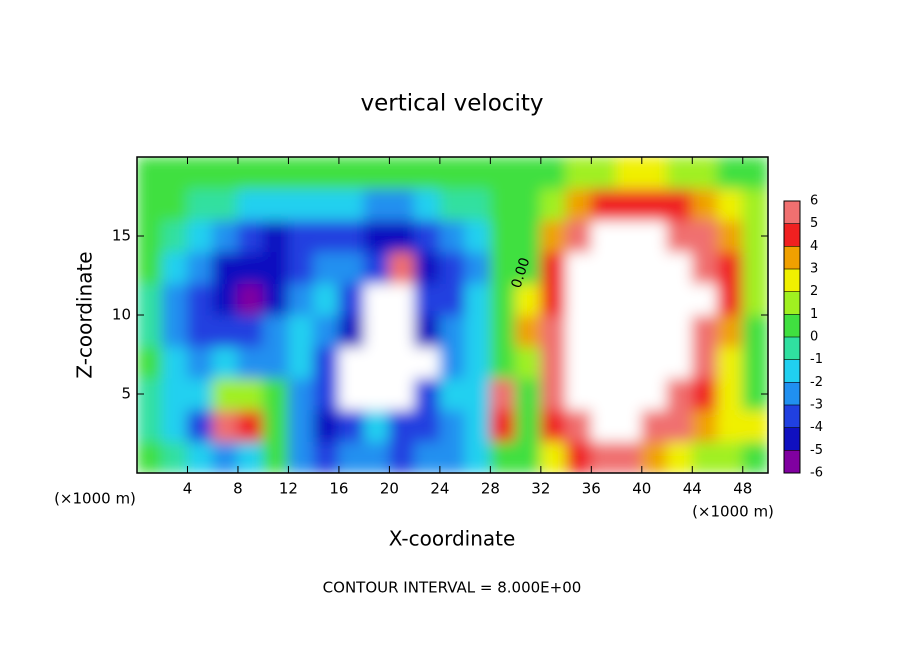 This screenshot has width=904, height=654. What do you see at coordinates (814, 337) in the screenshot?
I see `colorbar-tick-label: 0` at bounding box center [814, 337].